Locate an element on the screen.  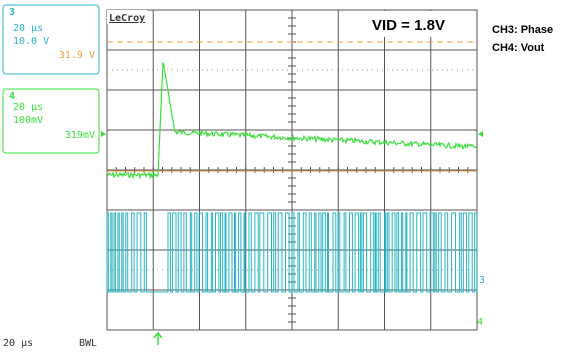
legend-entry: CH4: Vout is located at coordinates (518, 48).